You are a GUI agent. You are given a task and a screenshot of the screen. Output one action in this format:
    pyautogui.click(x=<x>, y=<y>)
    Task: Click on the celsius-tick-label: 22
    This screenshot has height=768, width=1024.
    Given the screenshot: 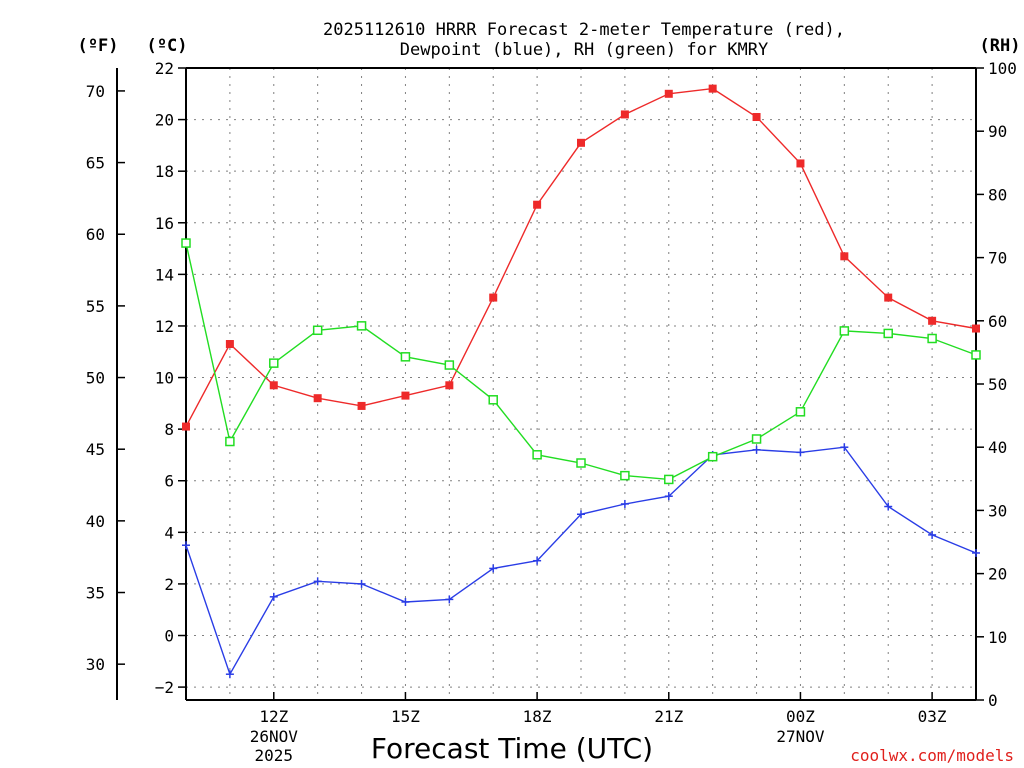 What is the action you would take?
    pyautogui.click(x=164, y=68)
    